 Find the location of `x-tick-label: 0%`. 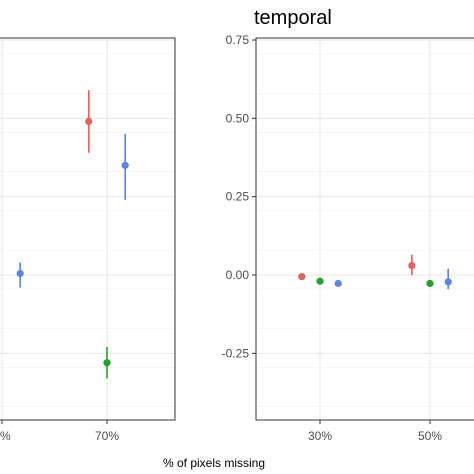

x-tick-label: 0% is located at coordinates (5, 436).